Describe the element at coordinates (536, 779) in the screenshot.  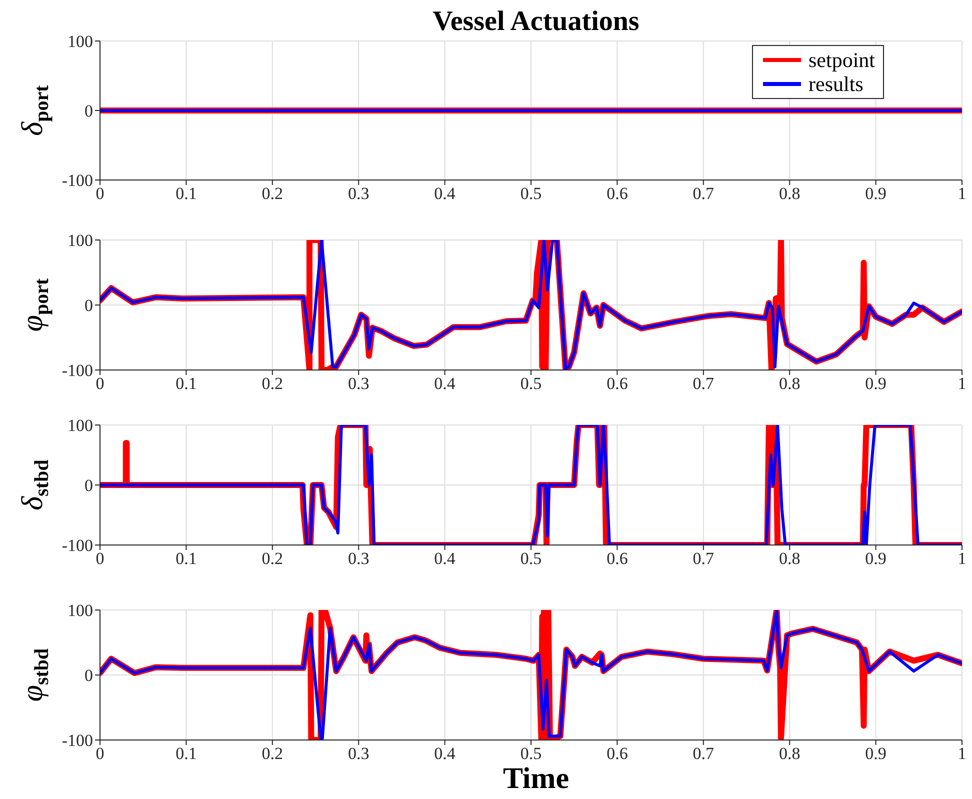
I see `x-axis-title: Time` at that location.